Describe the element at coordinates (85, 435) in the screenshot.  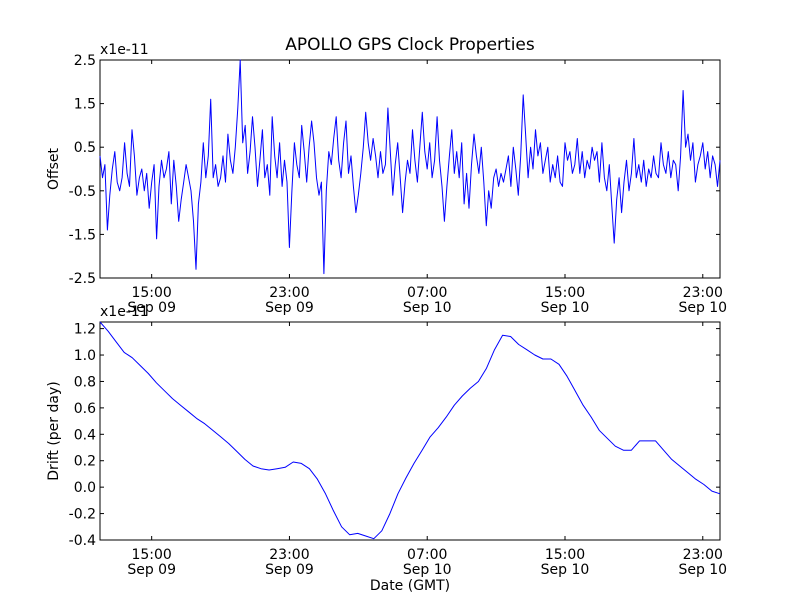
I see `drift-y-tick-label: 0.4` at that location.